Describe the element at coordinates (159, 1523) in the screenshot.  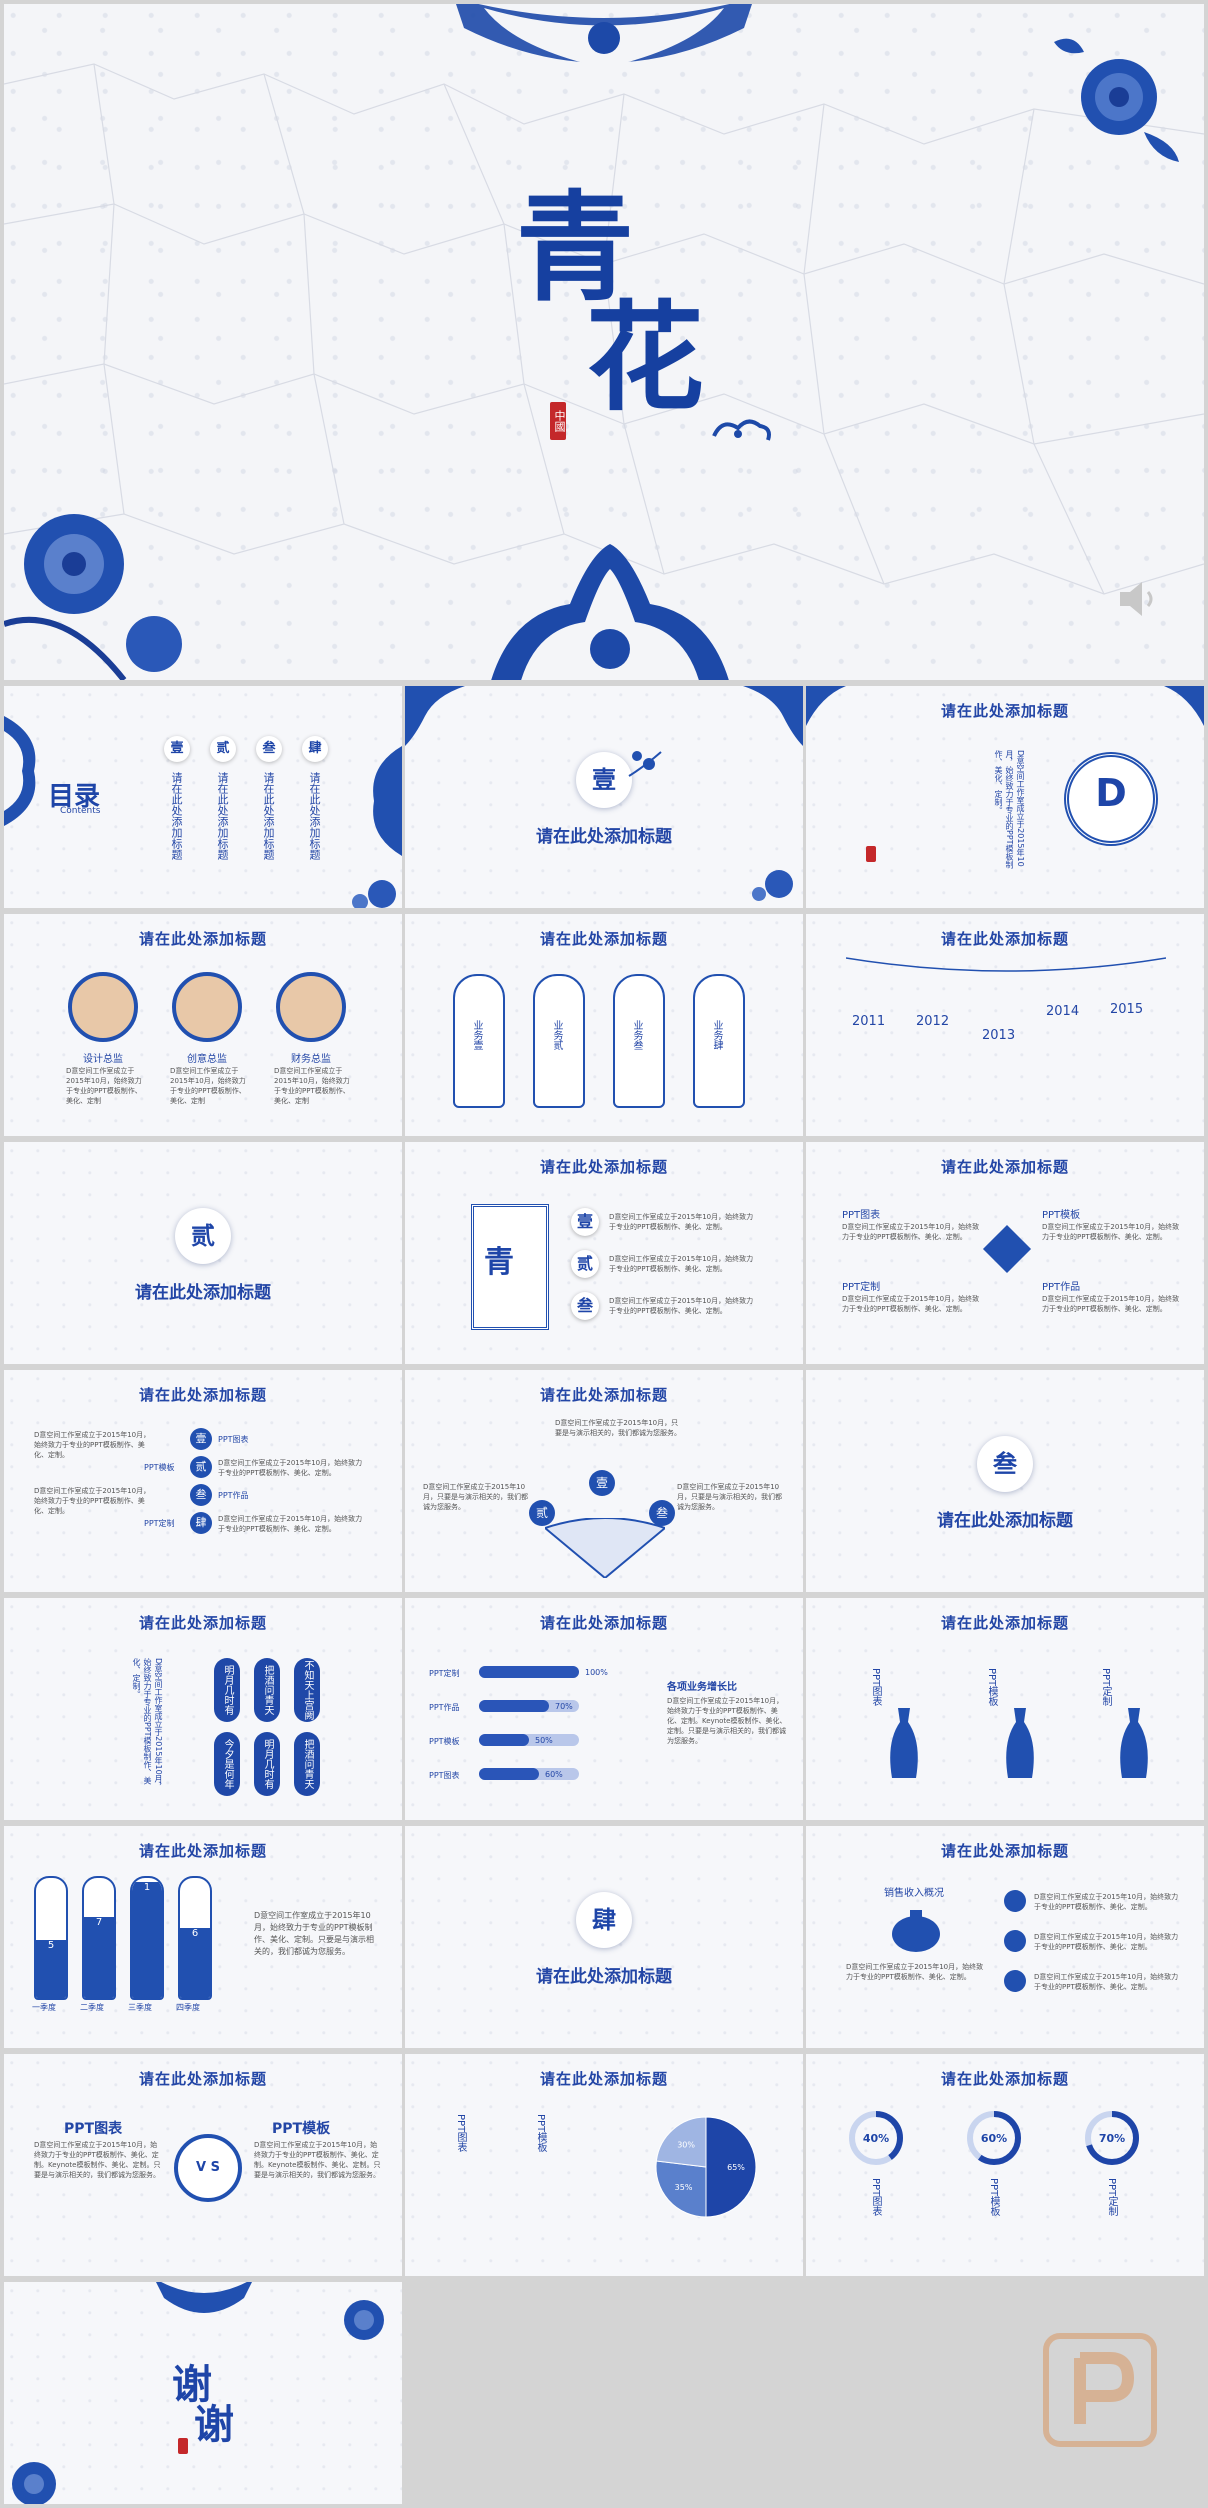
I see `list-label: PPT定制` at that location.